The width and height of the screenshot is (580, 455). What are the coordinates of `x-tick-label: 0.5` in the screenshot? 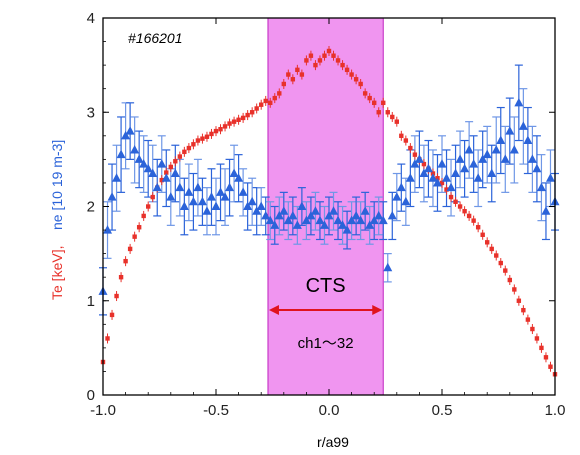 It's located at (442, 410).